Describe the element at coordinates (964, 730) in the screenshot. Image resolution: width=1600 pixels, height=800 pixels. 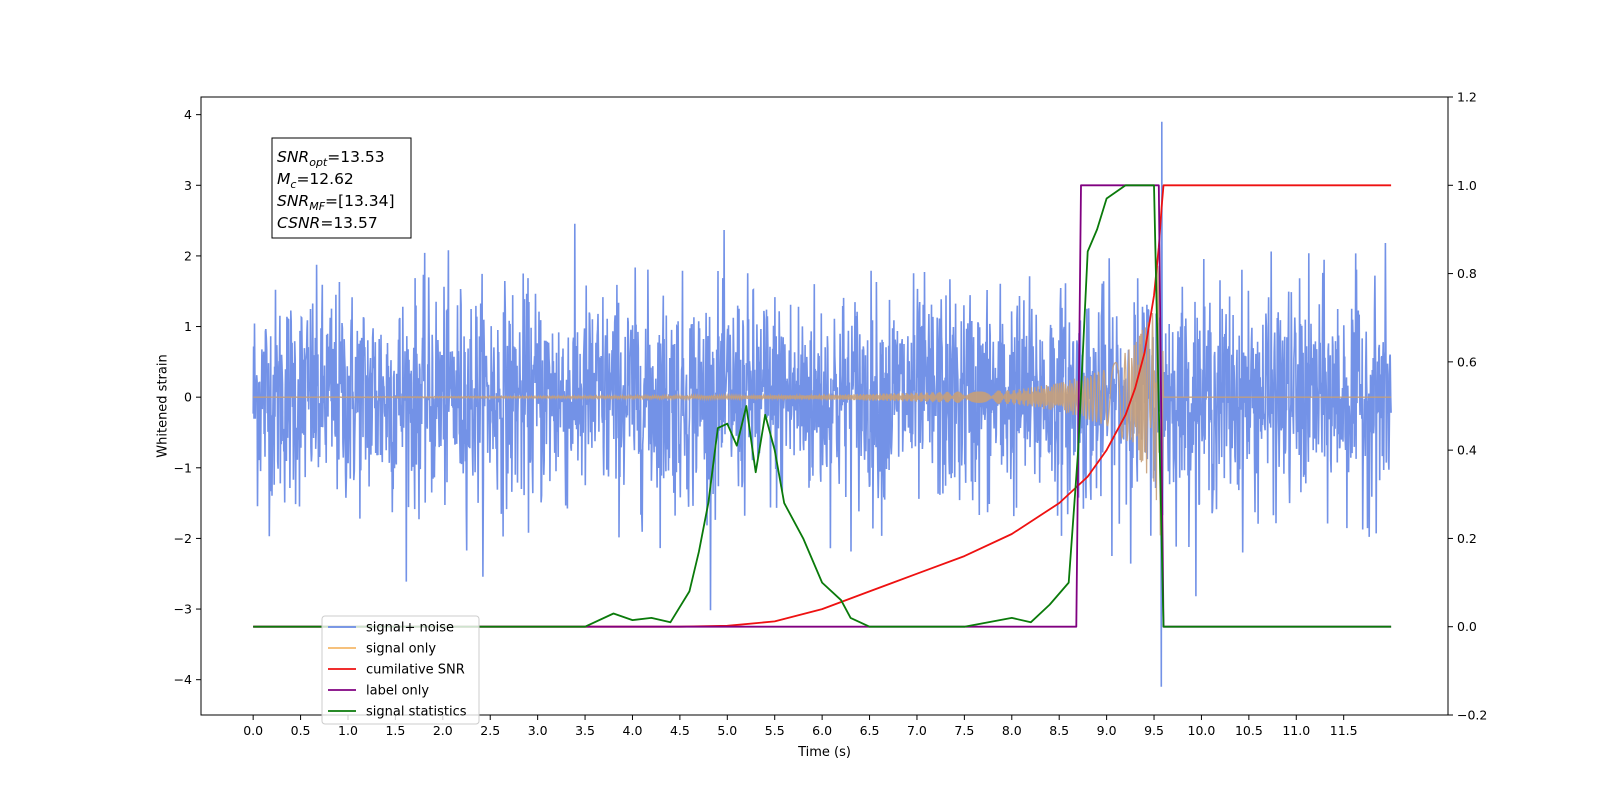
I see `x-tick-label: 7.5` at that location.